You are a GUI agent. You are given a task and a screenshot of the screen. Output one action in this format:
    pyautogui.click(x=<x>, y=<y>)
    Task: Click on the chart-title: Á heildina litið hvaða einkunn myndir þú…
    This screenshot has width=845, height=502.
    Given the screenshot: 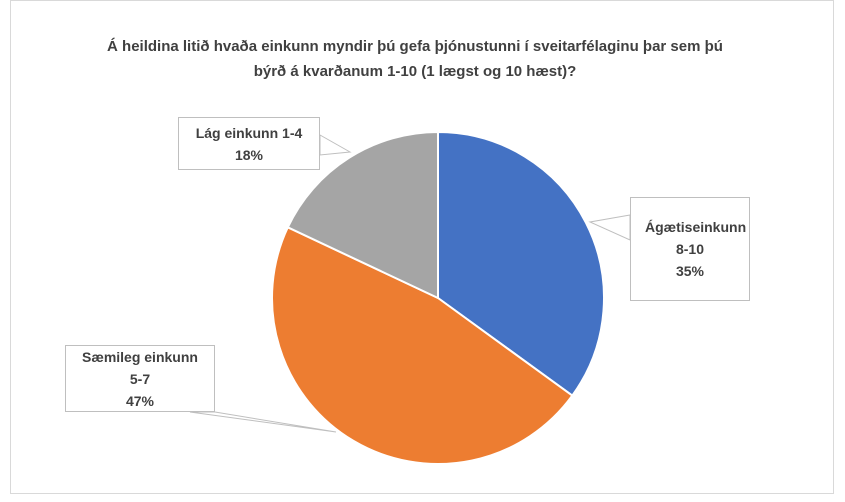 What is the action you would take?
    pyautogui.click(x=415, y=59)
    